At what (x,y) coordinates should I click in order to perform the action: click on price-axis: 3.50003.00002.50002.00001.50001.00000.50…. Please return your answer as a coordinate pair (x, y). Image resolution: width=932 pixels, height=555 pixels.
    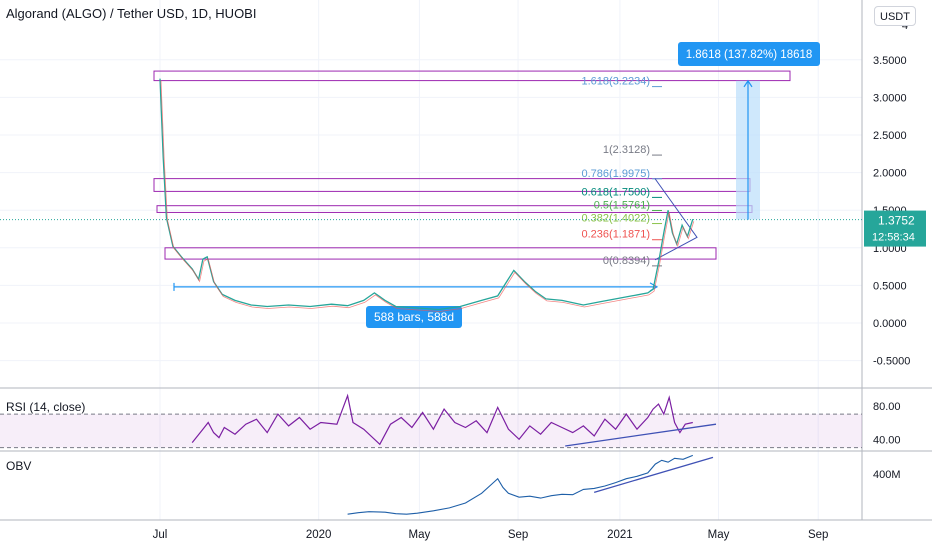
    Looking at the image, I should click on (895, 250).